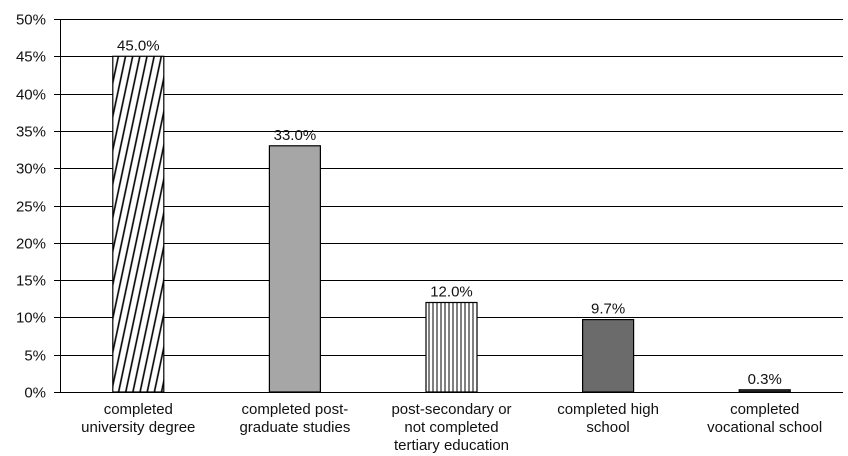 The image size is (848, 456). Describe the element at coordinates (295, 135) in the screenshot. I see `data-label: 33.0%` at that location.